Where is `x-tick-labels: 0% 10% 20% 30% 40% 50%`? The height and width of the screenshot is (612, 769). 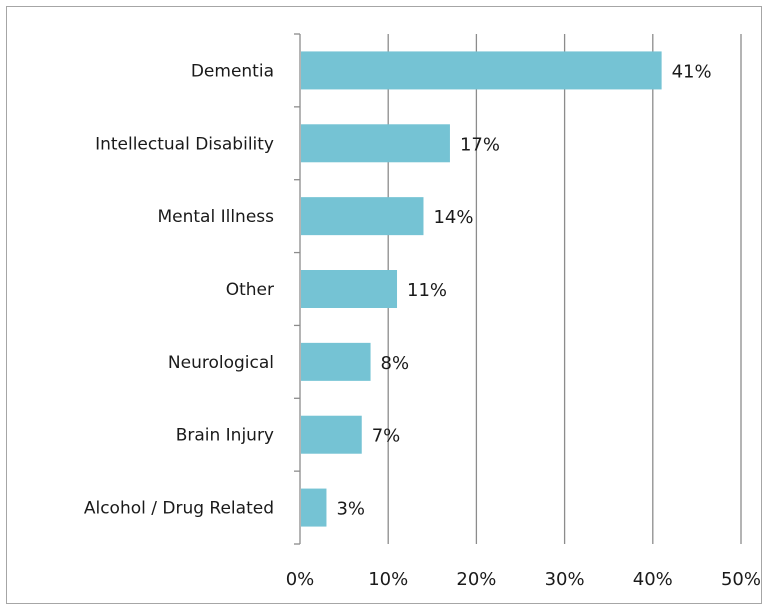 x-tick-labels: 0% 10% 20% 30% 40% 50% is located at coordinates (523, 579).